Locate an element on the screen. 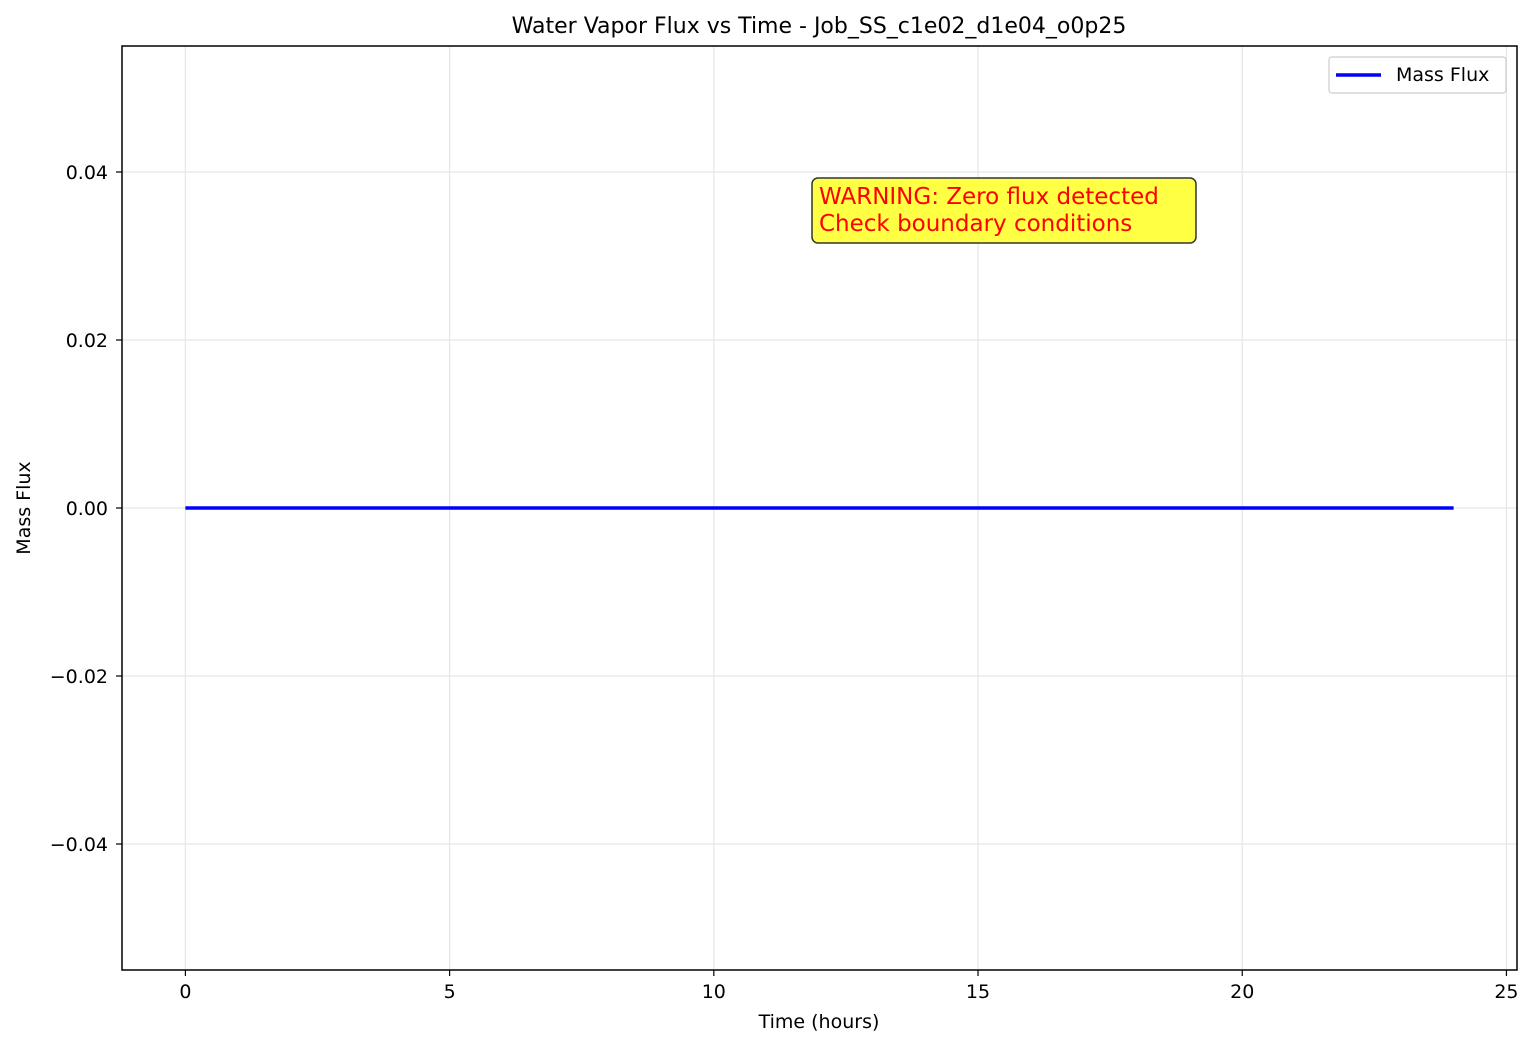 This screenshot has height=1048, width=1534. x-tick-label: 5 is located at coordinates (450, 992).